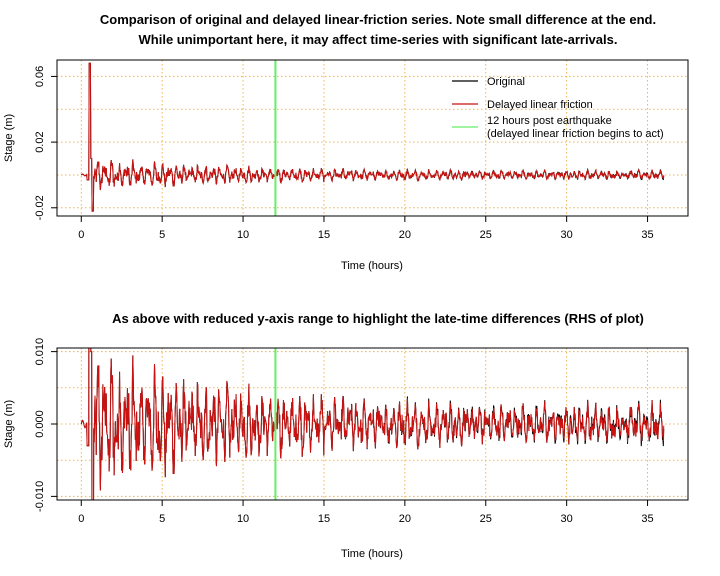  What do you see at coordinates (40, 141) in the screenshot?
I see `y-tick-label-1: 0.02` at bounding box center [40, 141].